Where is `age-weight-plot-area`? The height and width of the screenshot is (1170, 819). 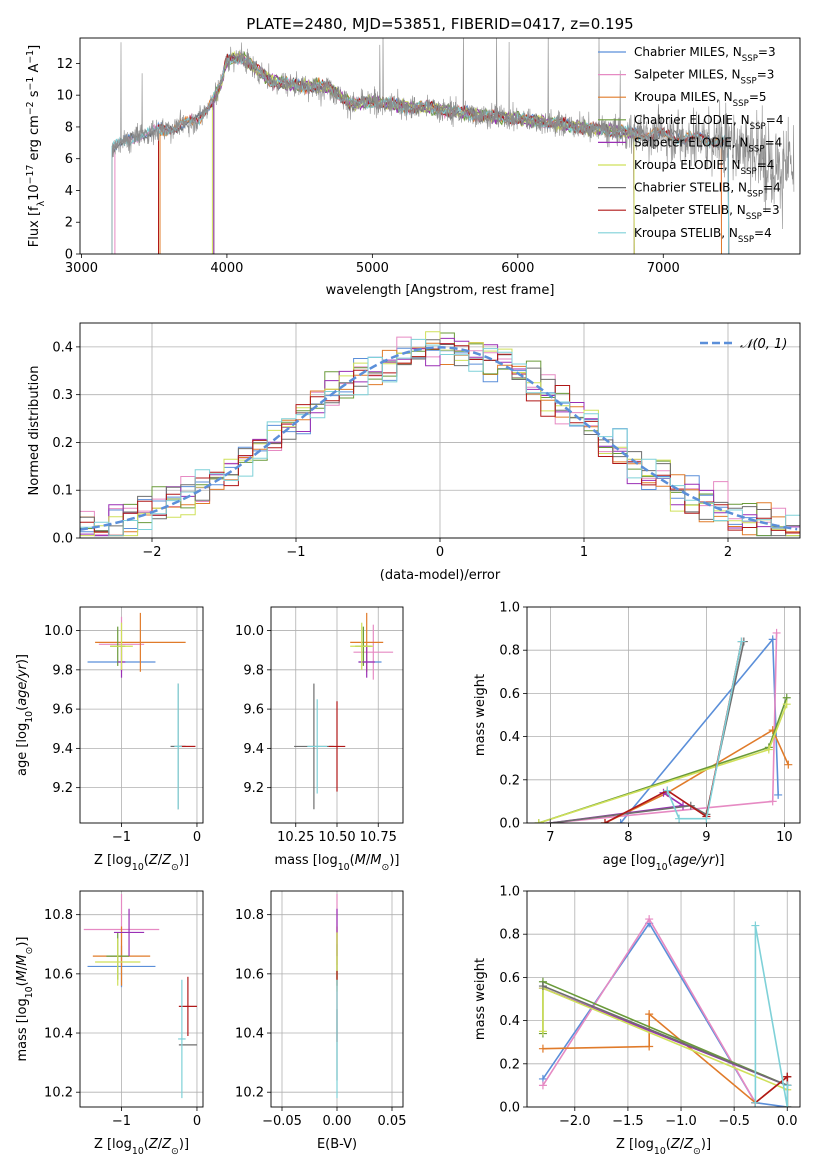
age-weight-plot-area is located at coordinates (663, 725).